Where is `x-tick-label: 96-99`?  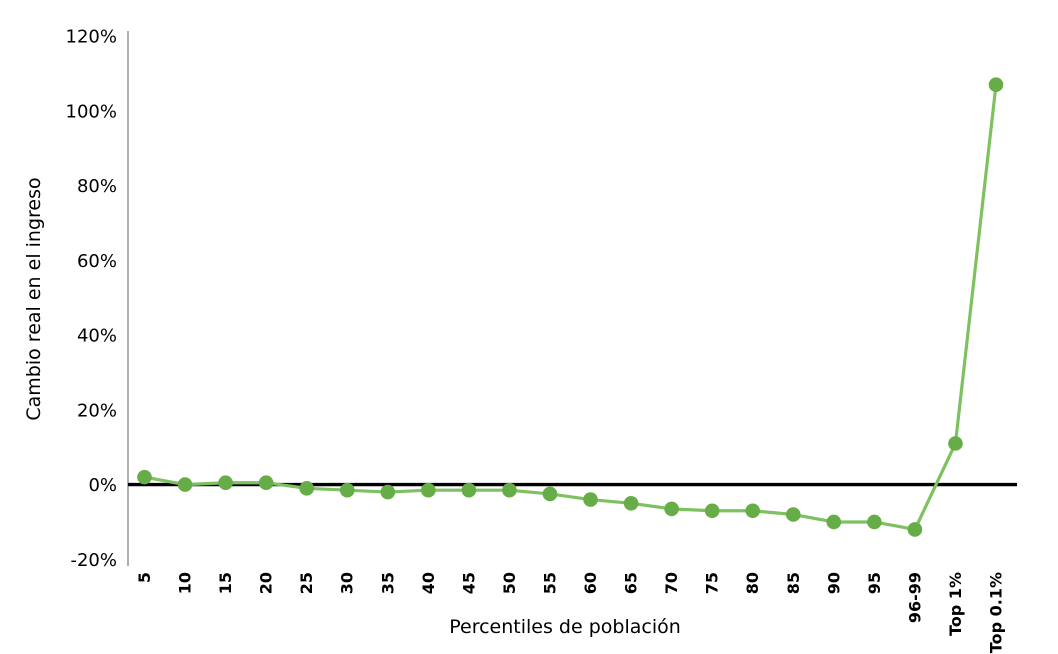 x-tick-label: 96-99 is located at coordinates (914, 597).